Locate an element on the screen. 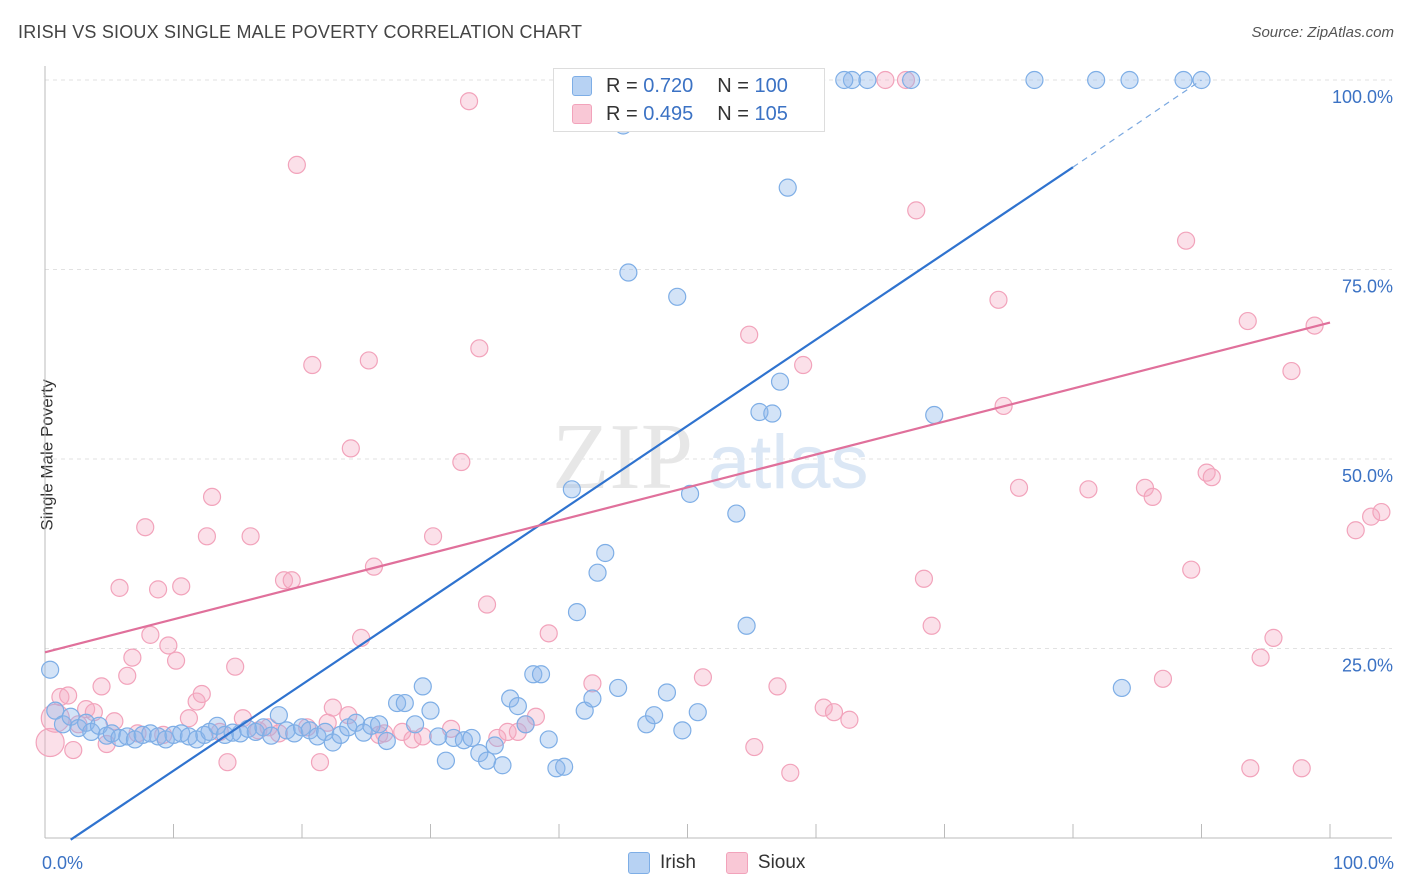 The height and width of the screenshot is (892, 1406). legend-r-label: R = is located at coordinates (622, 113).